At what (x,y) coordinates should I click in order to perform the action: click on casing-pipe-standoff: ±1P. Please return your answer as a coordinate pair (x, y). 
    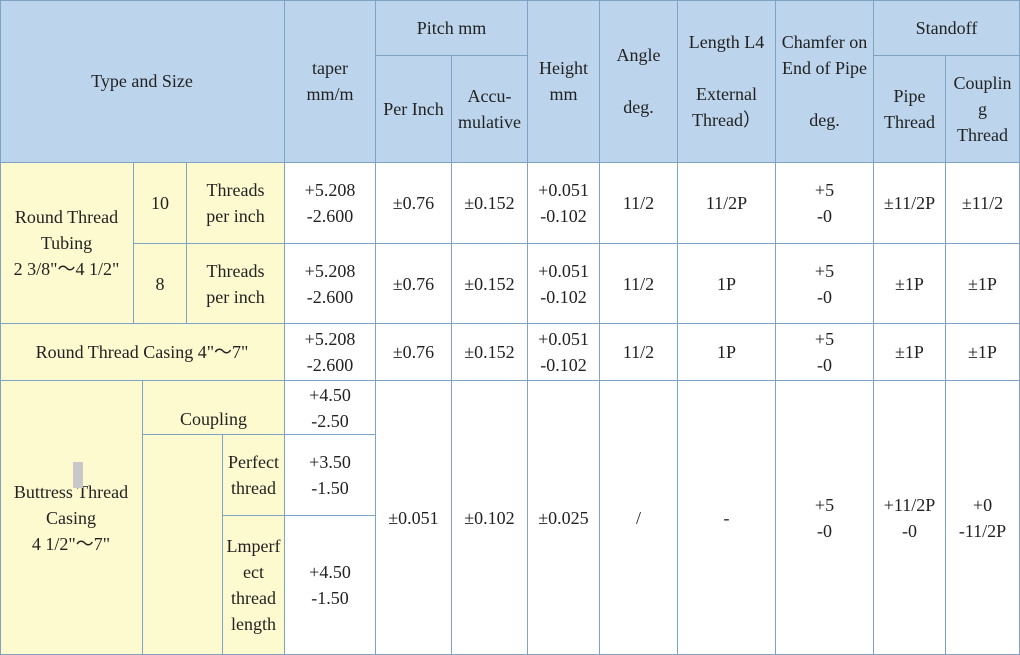
    Looking at the image, I should click on (910, 352).